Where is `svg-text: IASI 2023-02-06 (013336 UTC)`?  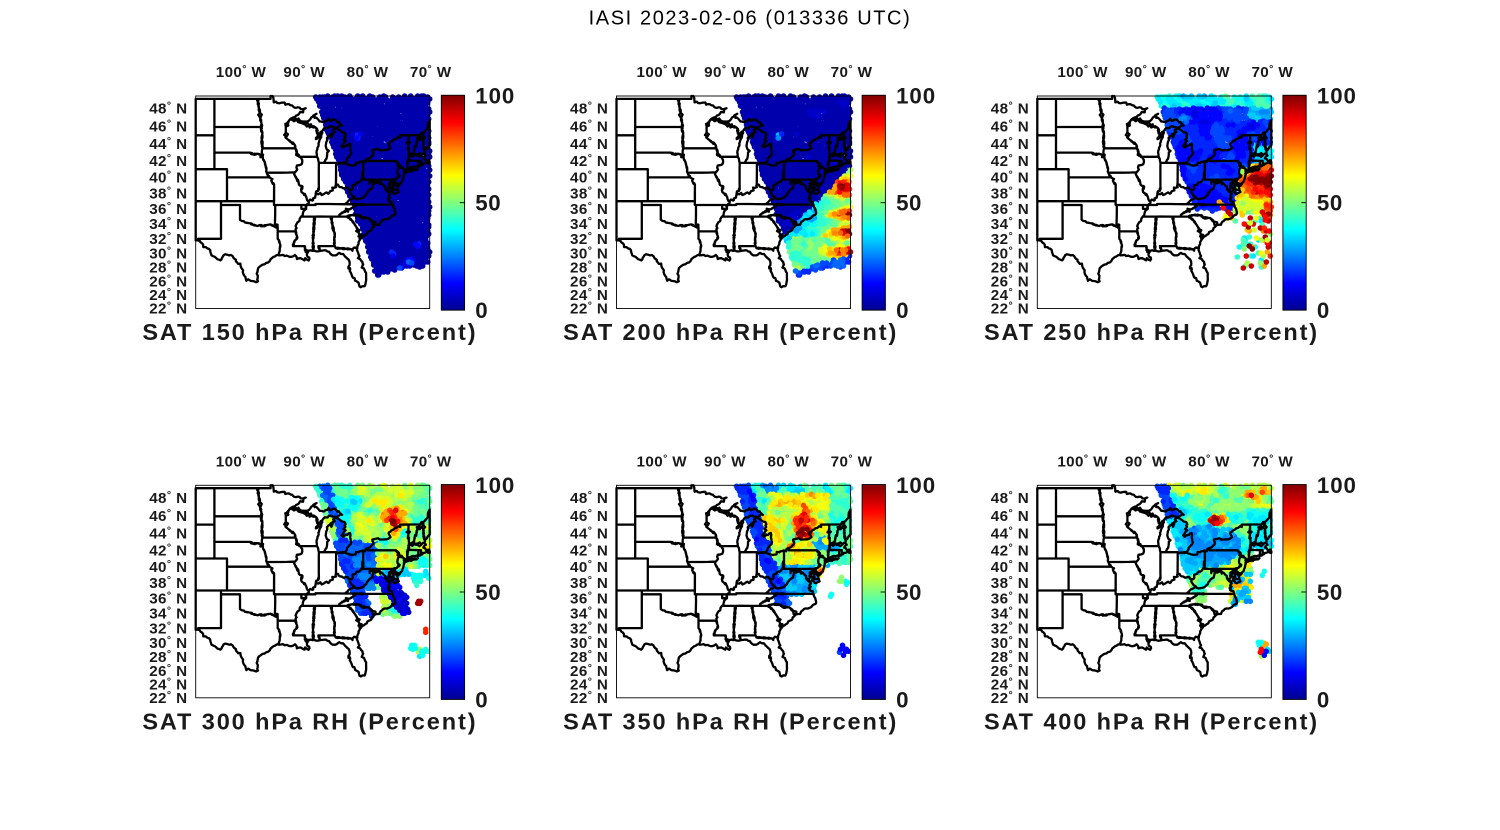 svg-text: IASI 2023-02-06 (013336 UTC) is located at coordinates (750, 19).